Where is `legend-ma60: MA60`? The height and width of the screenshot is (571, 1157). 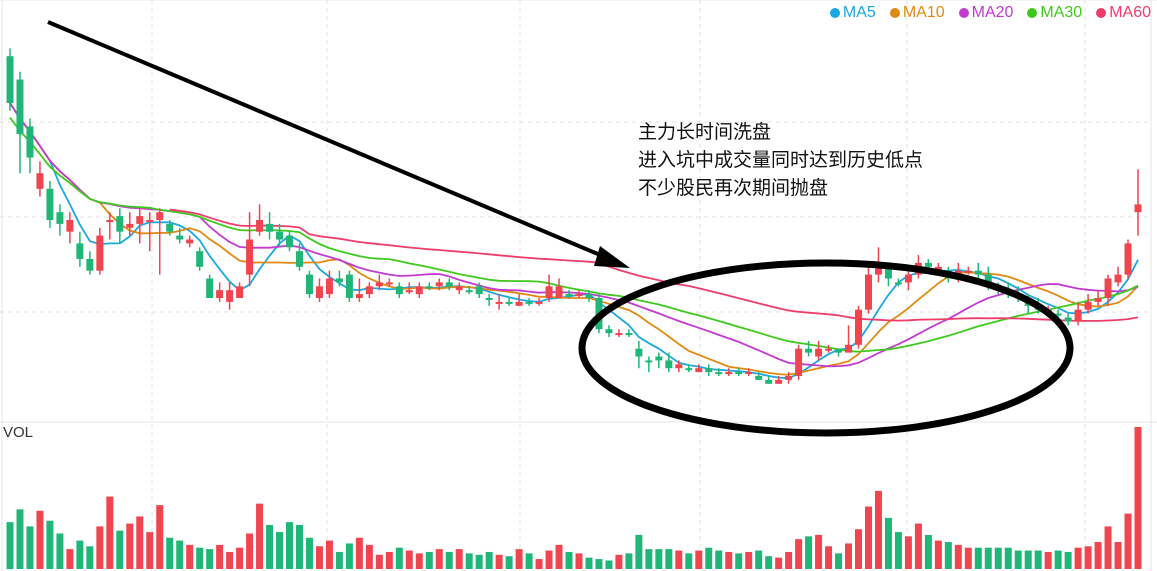
legend-ma60: MA60 is located at coordinates (1123, 13).